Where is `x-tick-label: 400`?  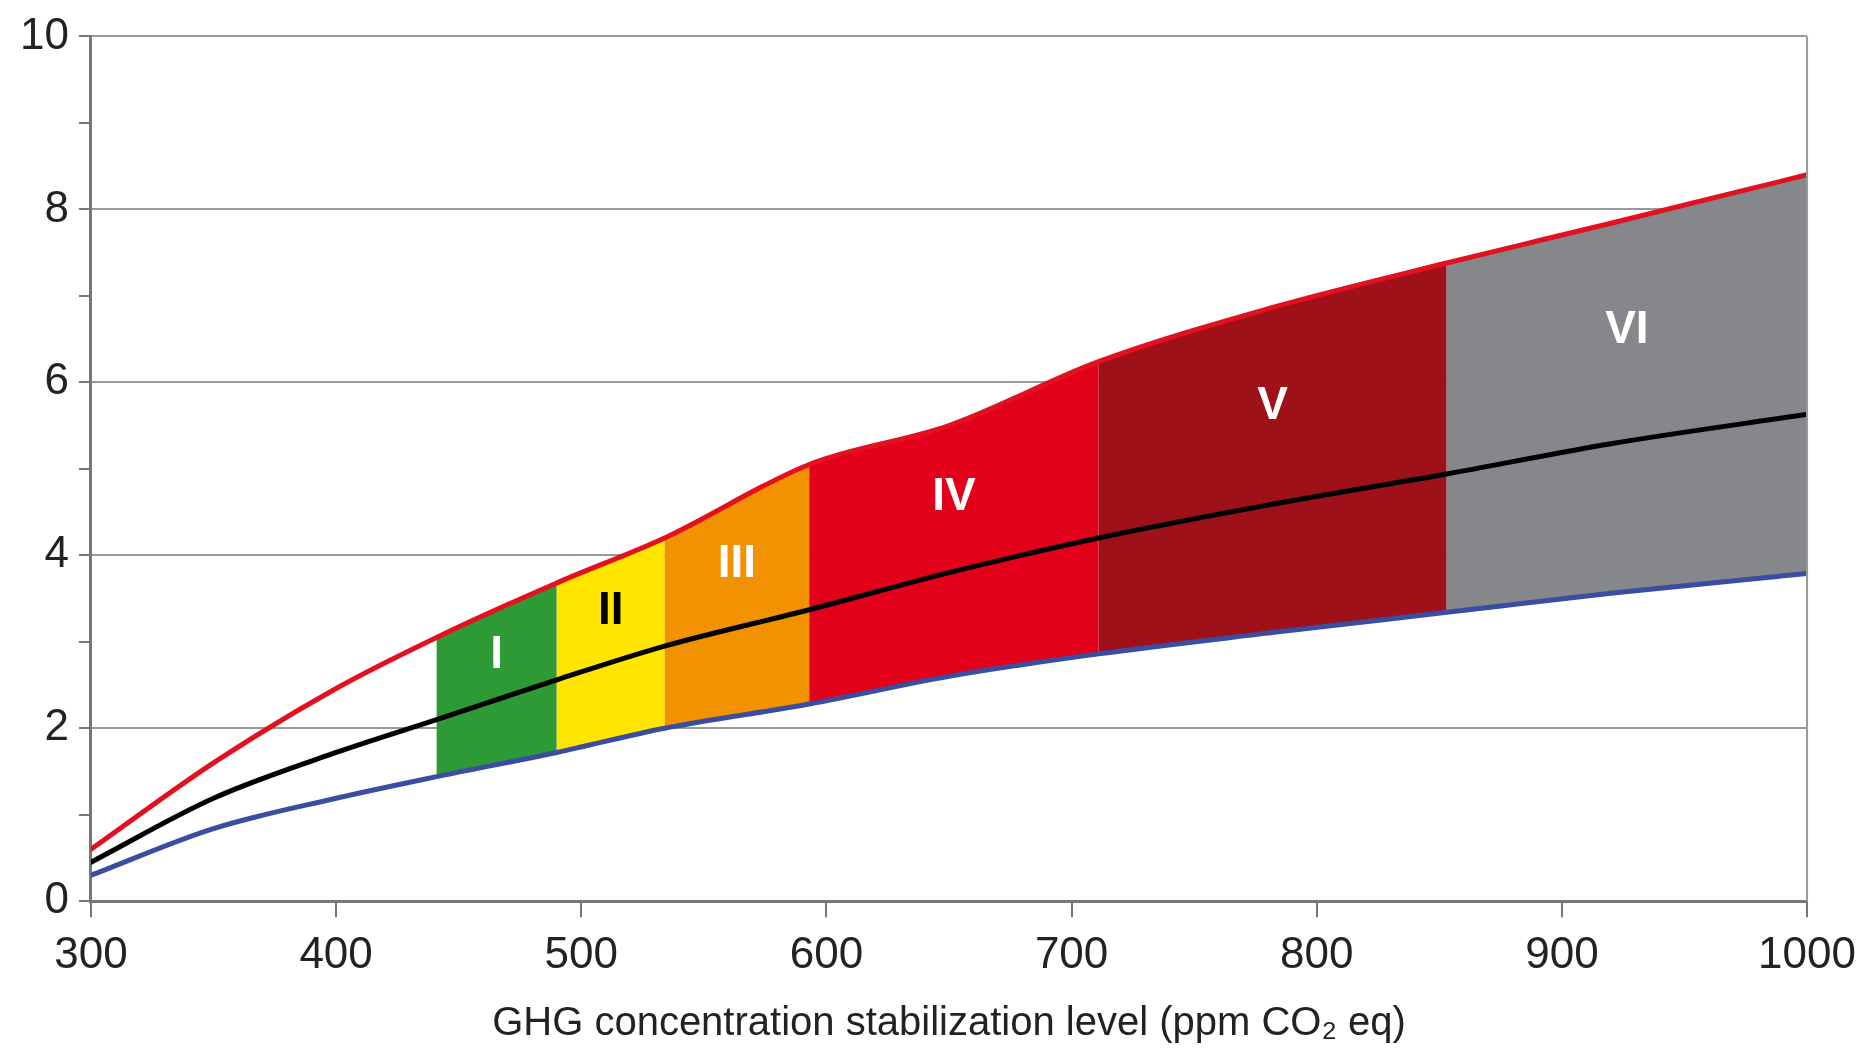
x-tick-label: 400 is located at coordinates (336, 952).